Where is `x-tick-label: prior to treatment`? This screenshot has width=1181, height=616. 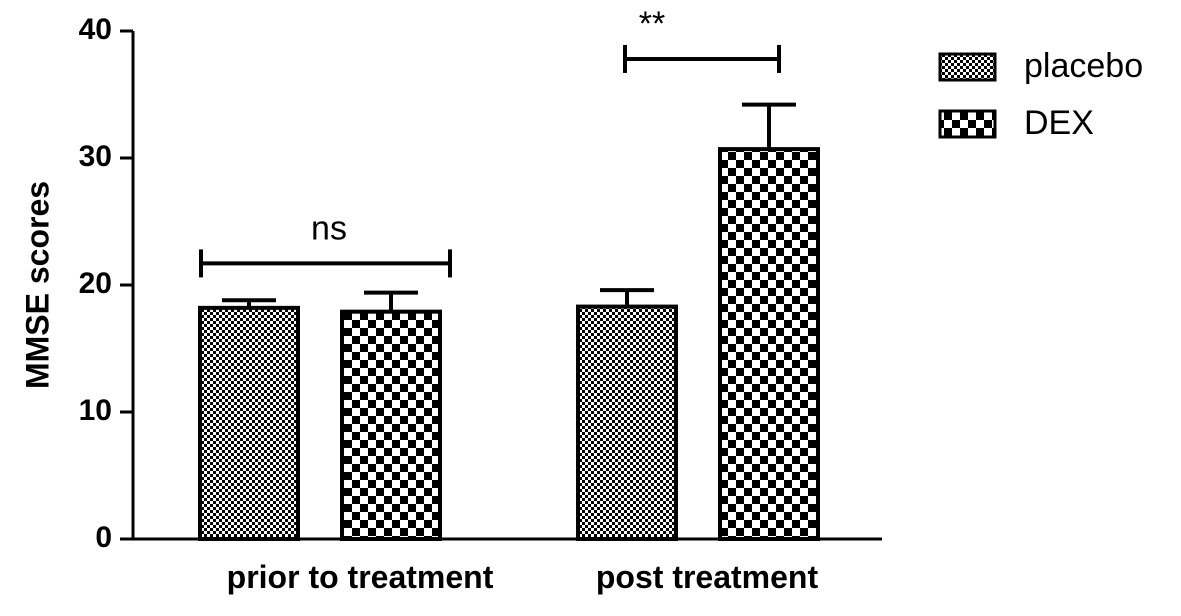
x-tick-label: prior to treatment is located at coordinates (360, 577).